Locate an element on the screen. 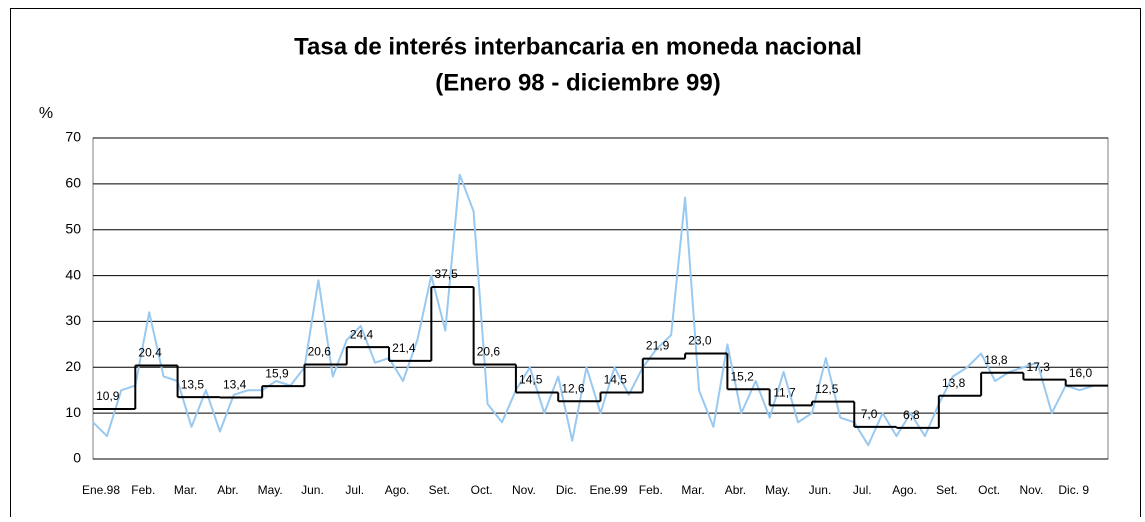 The height and width of the screenshot is (522, 1145). y-tick-label: 50 is located at coordinates (73, 228).